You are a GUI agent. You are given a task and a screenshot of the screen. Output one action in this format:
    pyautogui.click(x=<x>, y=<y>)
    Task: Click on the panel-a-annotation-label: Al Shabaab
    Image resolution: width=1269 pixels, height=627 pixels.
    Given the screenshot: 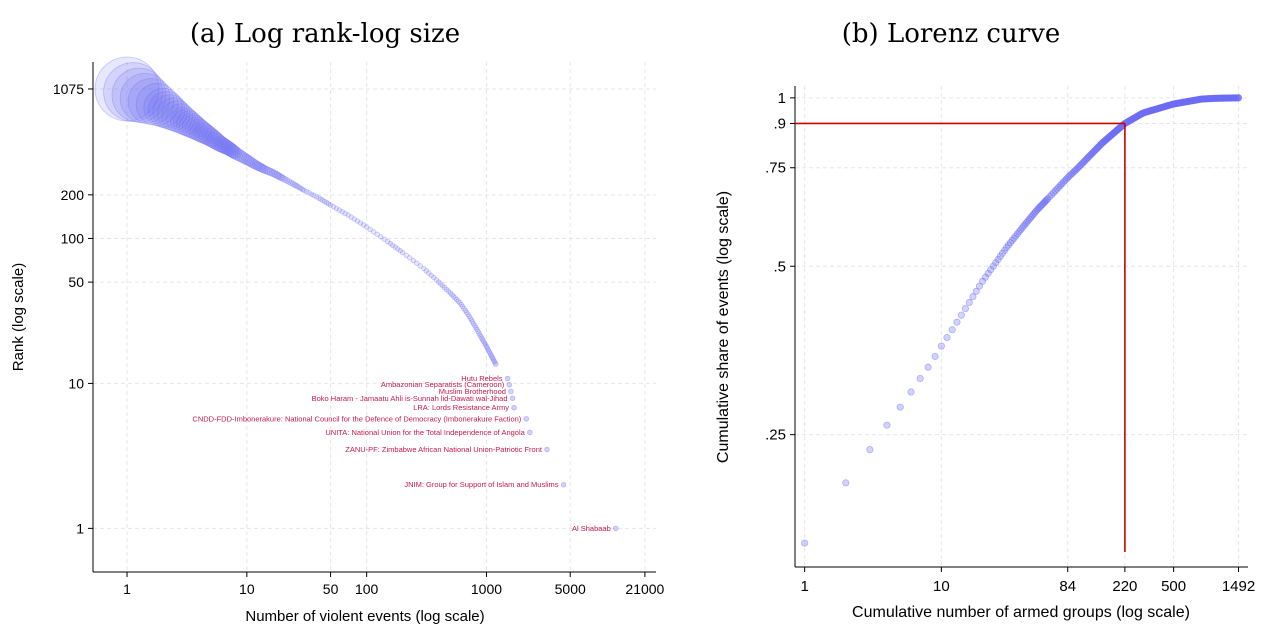 What is the action you would take?
    pyautogui.click(x=591, y=528)
    